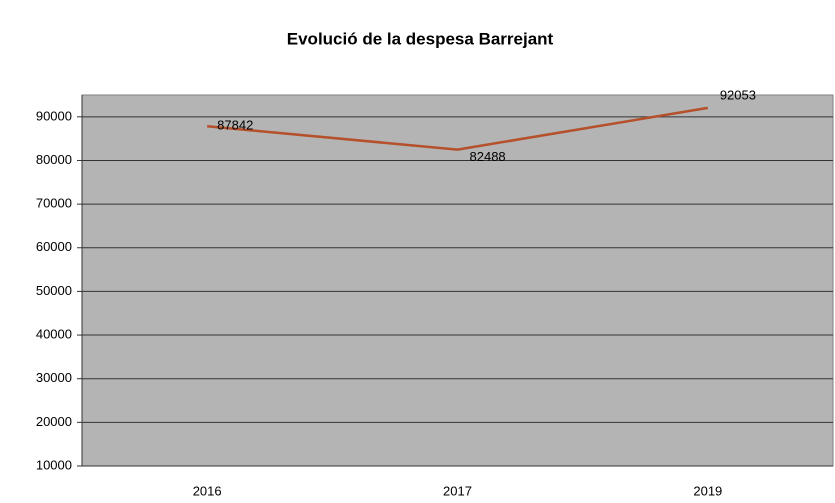 Image resolution: width=835 pixels, height=503 pixels. I want to click on line, so click(458, 128).